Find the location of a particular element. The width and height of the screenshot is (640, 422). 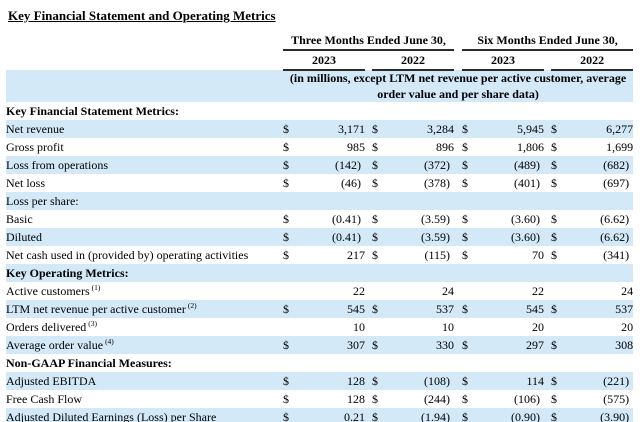

row-label: Free Cash Flow is located at coordinates (44, 398).